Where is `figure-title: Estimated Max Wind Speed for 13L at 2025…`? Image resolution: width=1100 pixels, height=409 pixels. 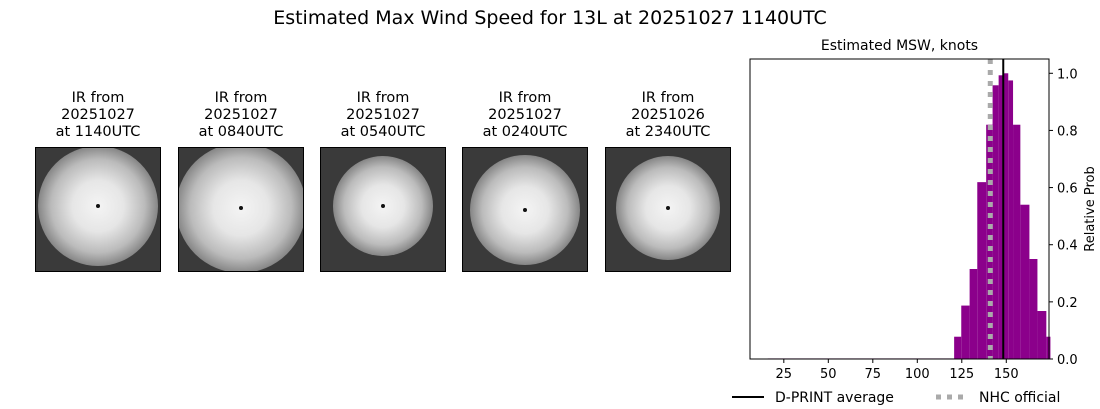 figure-title: Estimated Max Wind Speed for 13L at 2025… is located at coordinates (550, 18).